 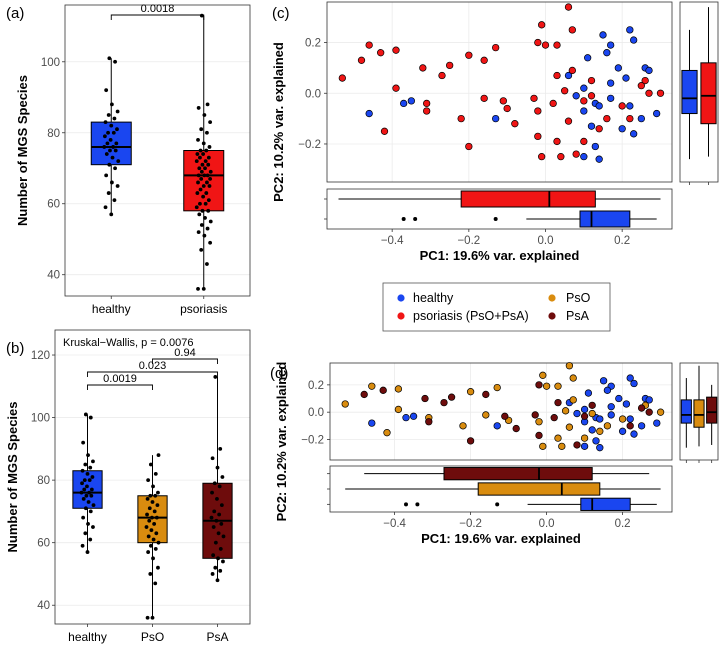 I want to click on significance-bracket, so click(x=152, y=374).